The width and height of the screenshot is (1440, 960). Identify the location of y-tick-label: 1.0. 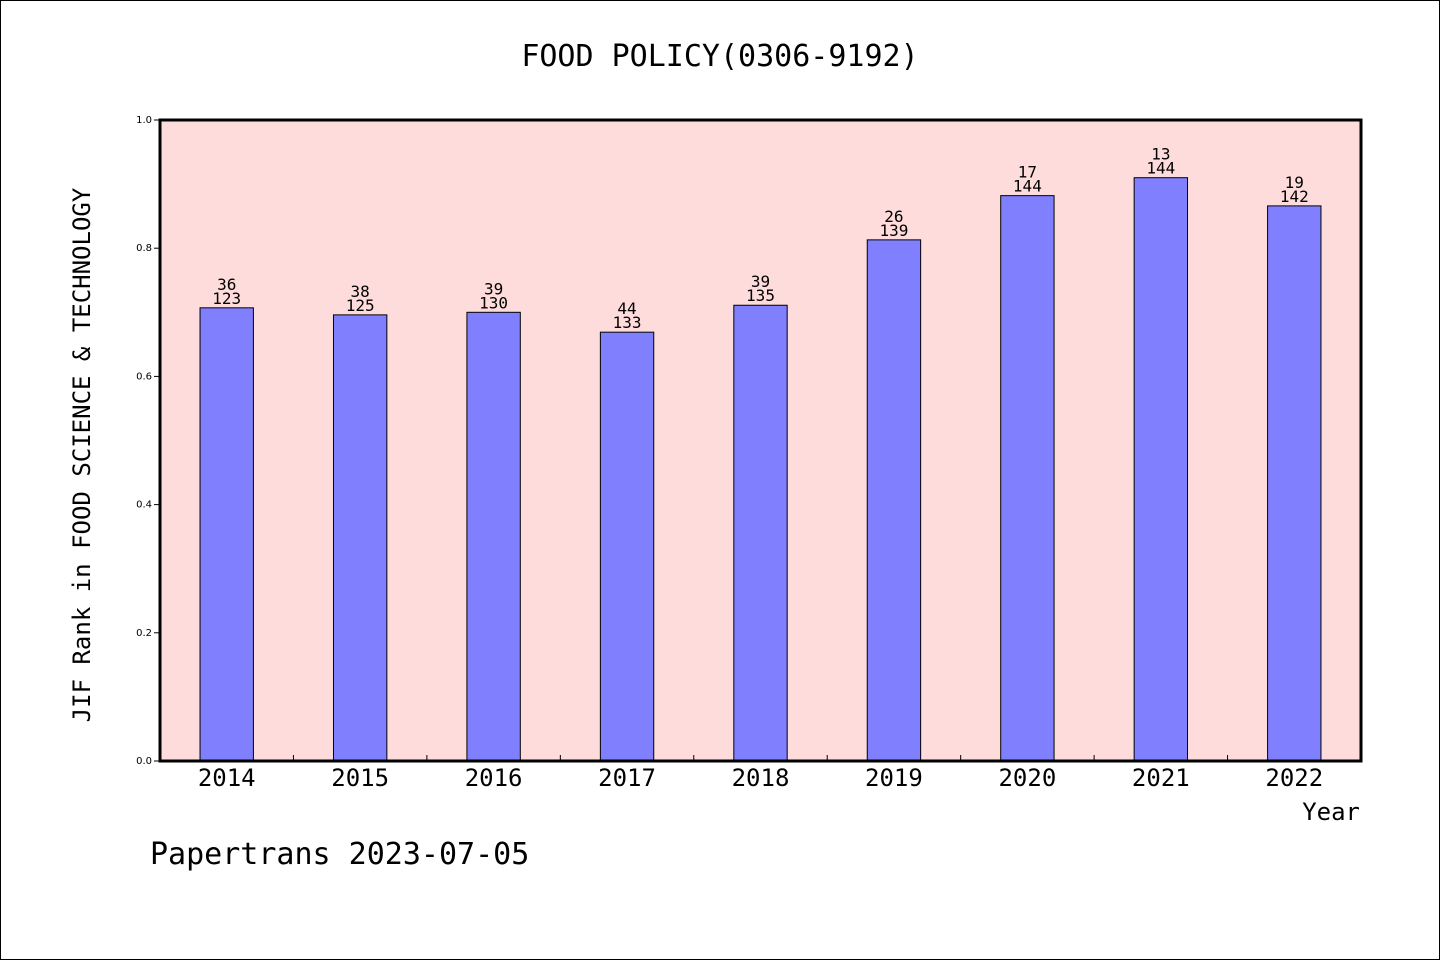
(144, 120).